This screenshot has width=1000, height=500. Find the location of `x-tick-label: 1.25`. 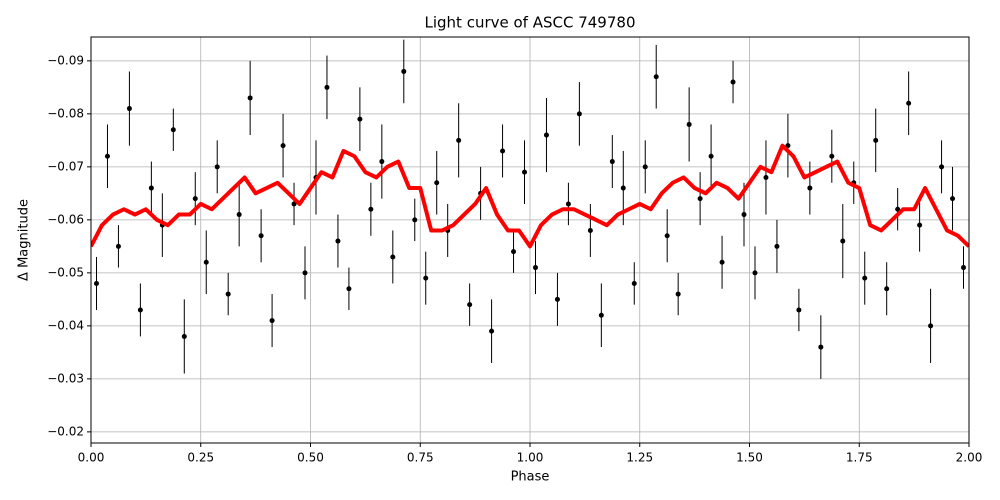

x-tick-label: 1.25 is located at coordinates (639, 458).